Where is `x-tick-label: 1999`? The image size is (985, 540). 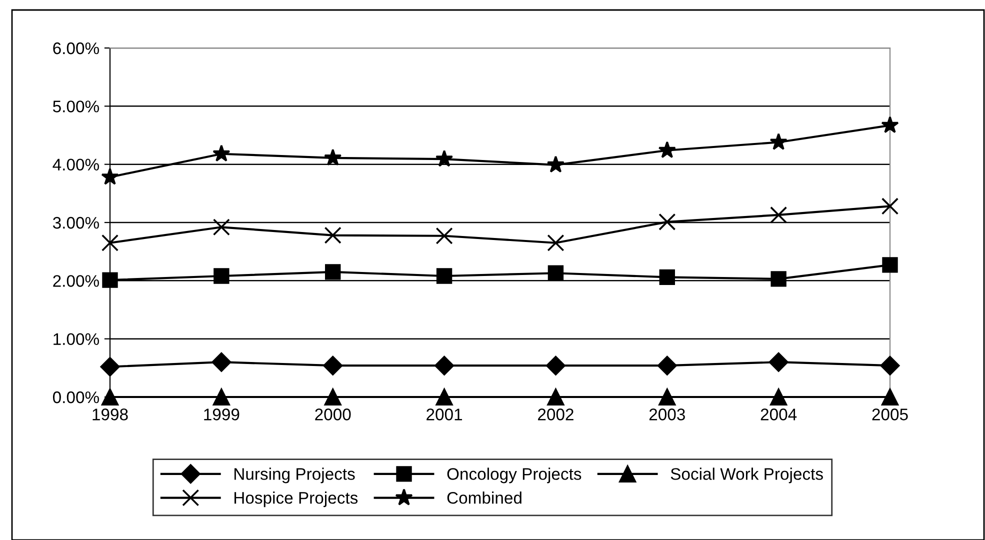
x-tick-label: 1999 is located at coordinates (222, 414).